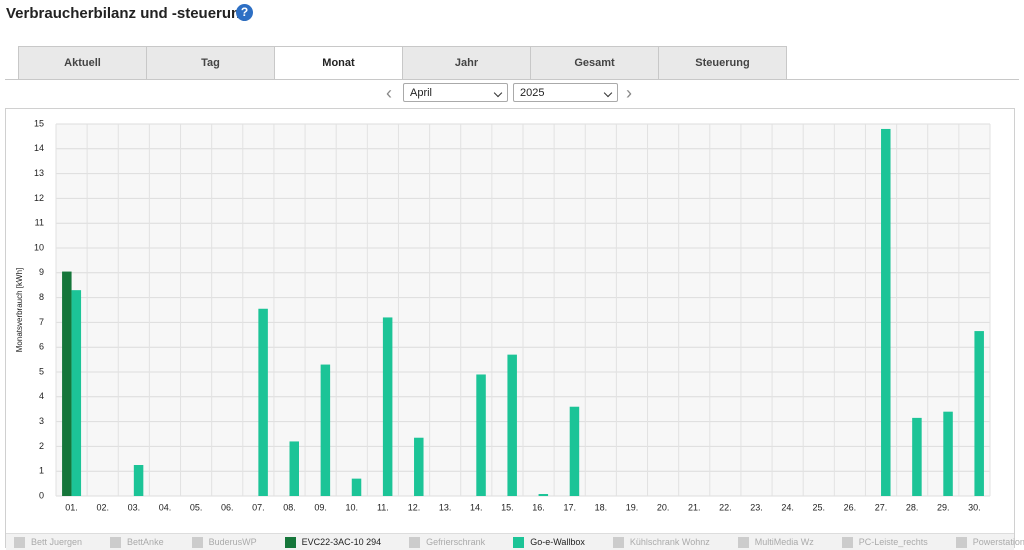  What do you see at coordinates (41, 347) in the screenshot?
I see `y-tick-label: 6` at bounding box center [41, 347].